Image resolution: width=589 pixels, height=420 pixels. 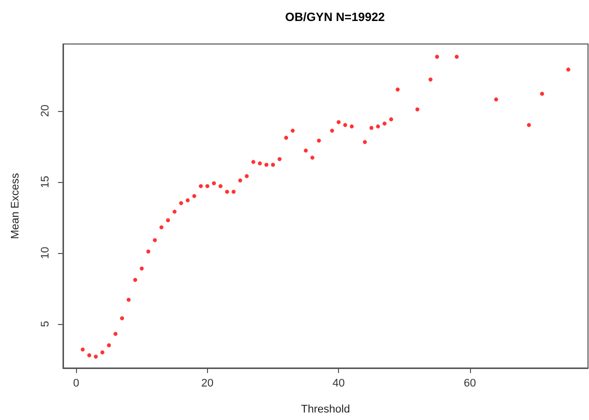 I want to click on y-tick-label: 20, so click(x=46, y=110).